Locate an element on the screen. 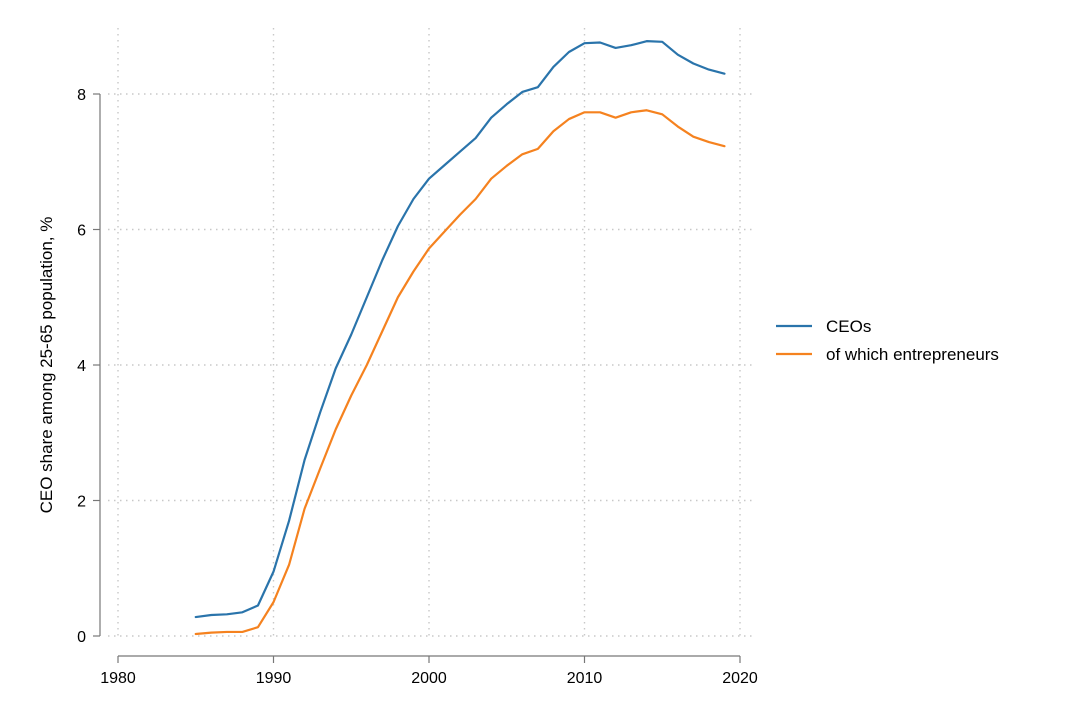 This screenshot has width=1080, height=725. y-tick-label: 4 is located at coordinates (81, 366).